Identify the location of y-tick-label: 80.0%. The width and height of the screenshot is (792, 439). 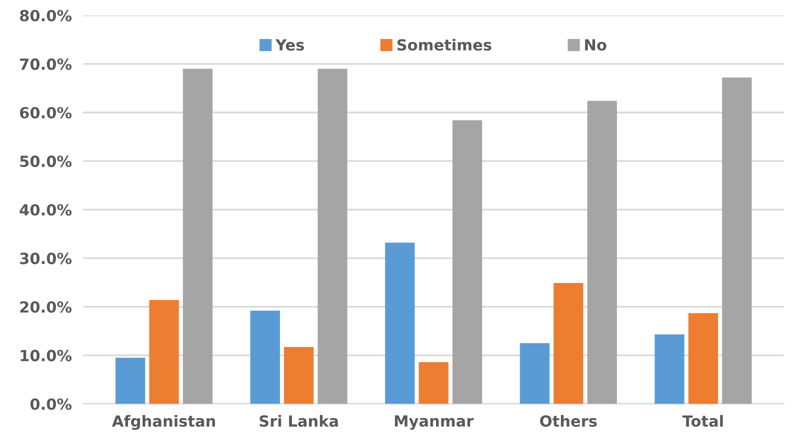
(46, 16).